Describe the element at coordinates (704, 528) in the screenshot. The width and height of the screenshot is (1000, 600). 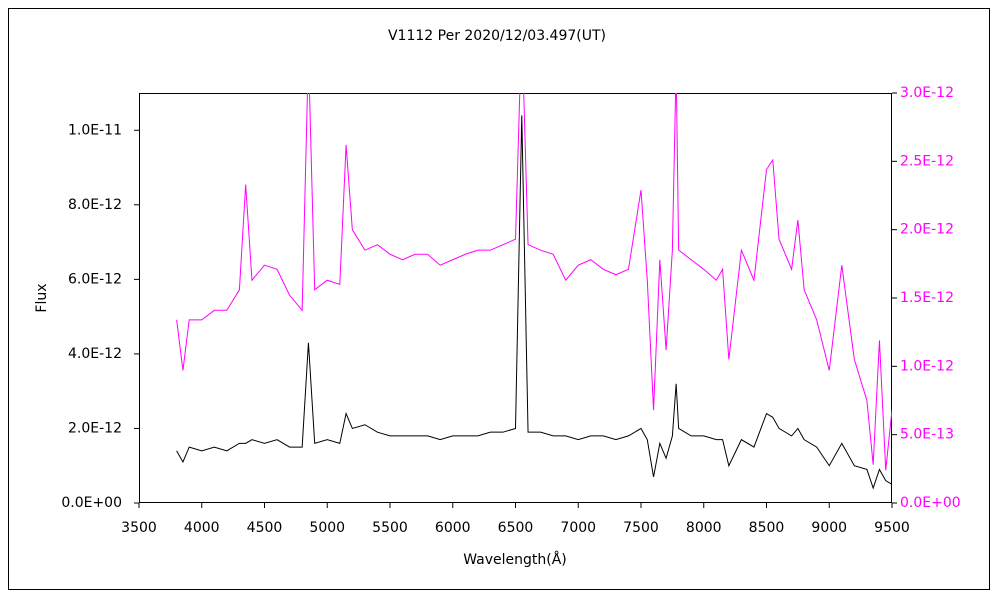
I see `x-tick-label: 8000` at that location.